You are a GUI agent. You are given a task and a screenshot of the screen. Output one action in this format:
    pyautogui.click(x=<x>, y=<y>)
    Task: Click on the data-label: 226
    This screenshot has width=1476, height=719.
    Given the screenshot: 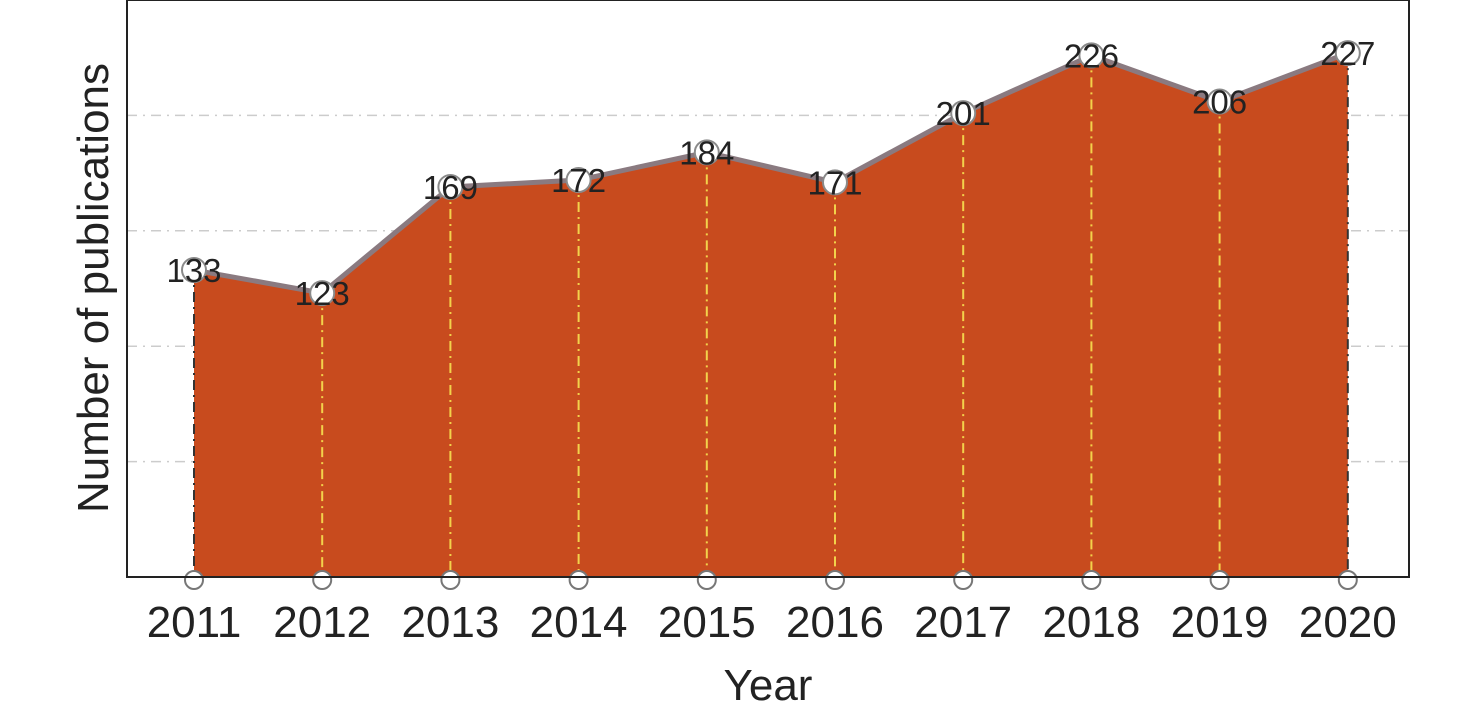 What is the action you would take?
    pyautogui.click(x=1091, y=55)
    